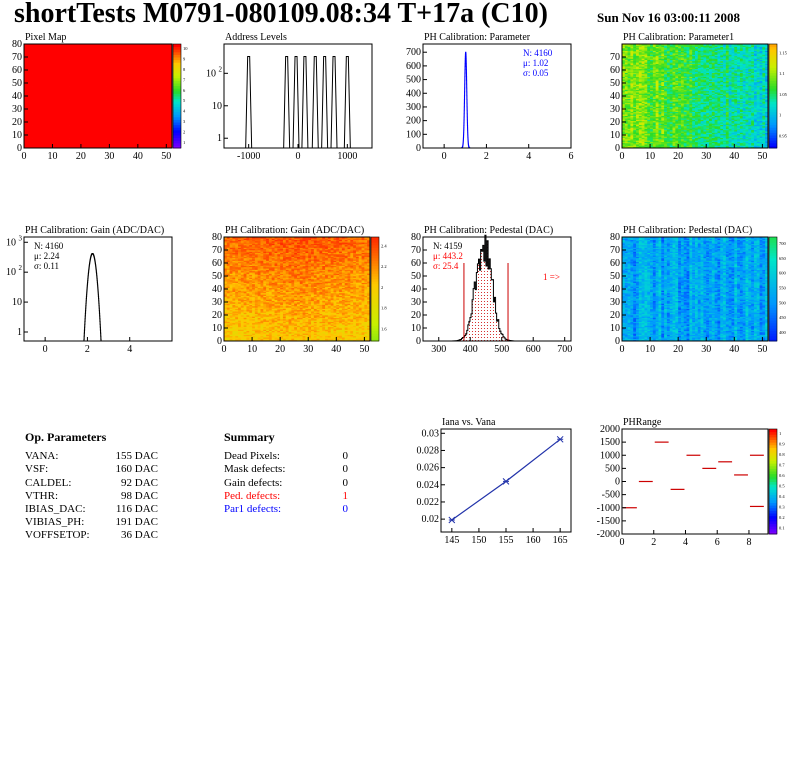  What do you see at coordinates (256, 37) in the screenshot?
I see `chart-title: Address Levels` at bounding box center [256, 37].